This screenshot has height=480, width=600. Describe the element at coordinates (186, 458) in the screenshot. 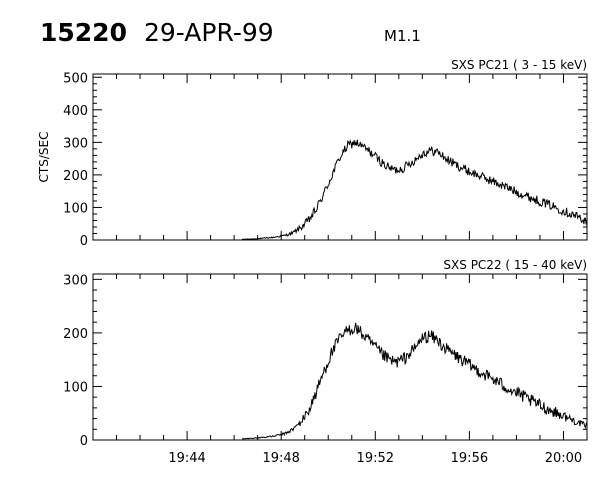

I see `x-tick-label: 19:44` at that location.